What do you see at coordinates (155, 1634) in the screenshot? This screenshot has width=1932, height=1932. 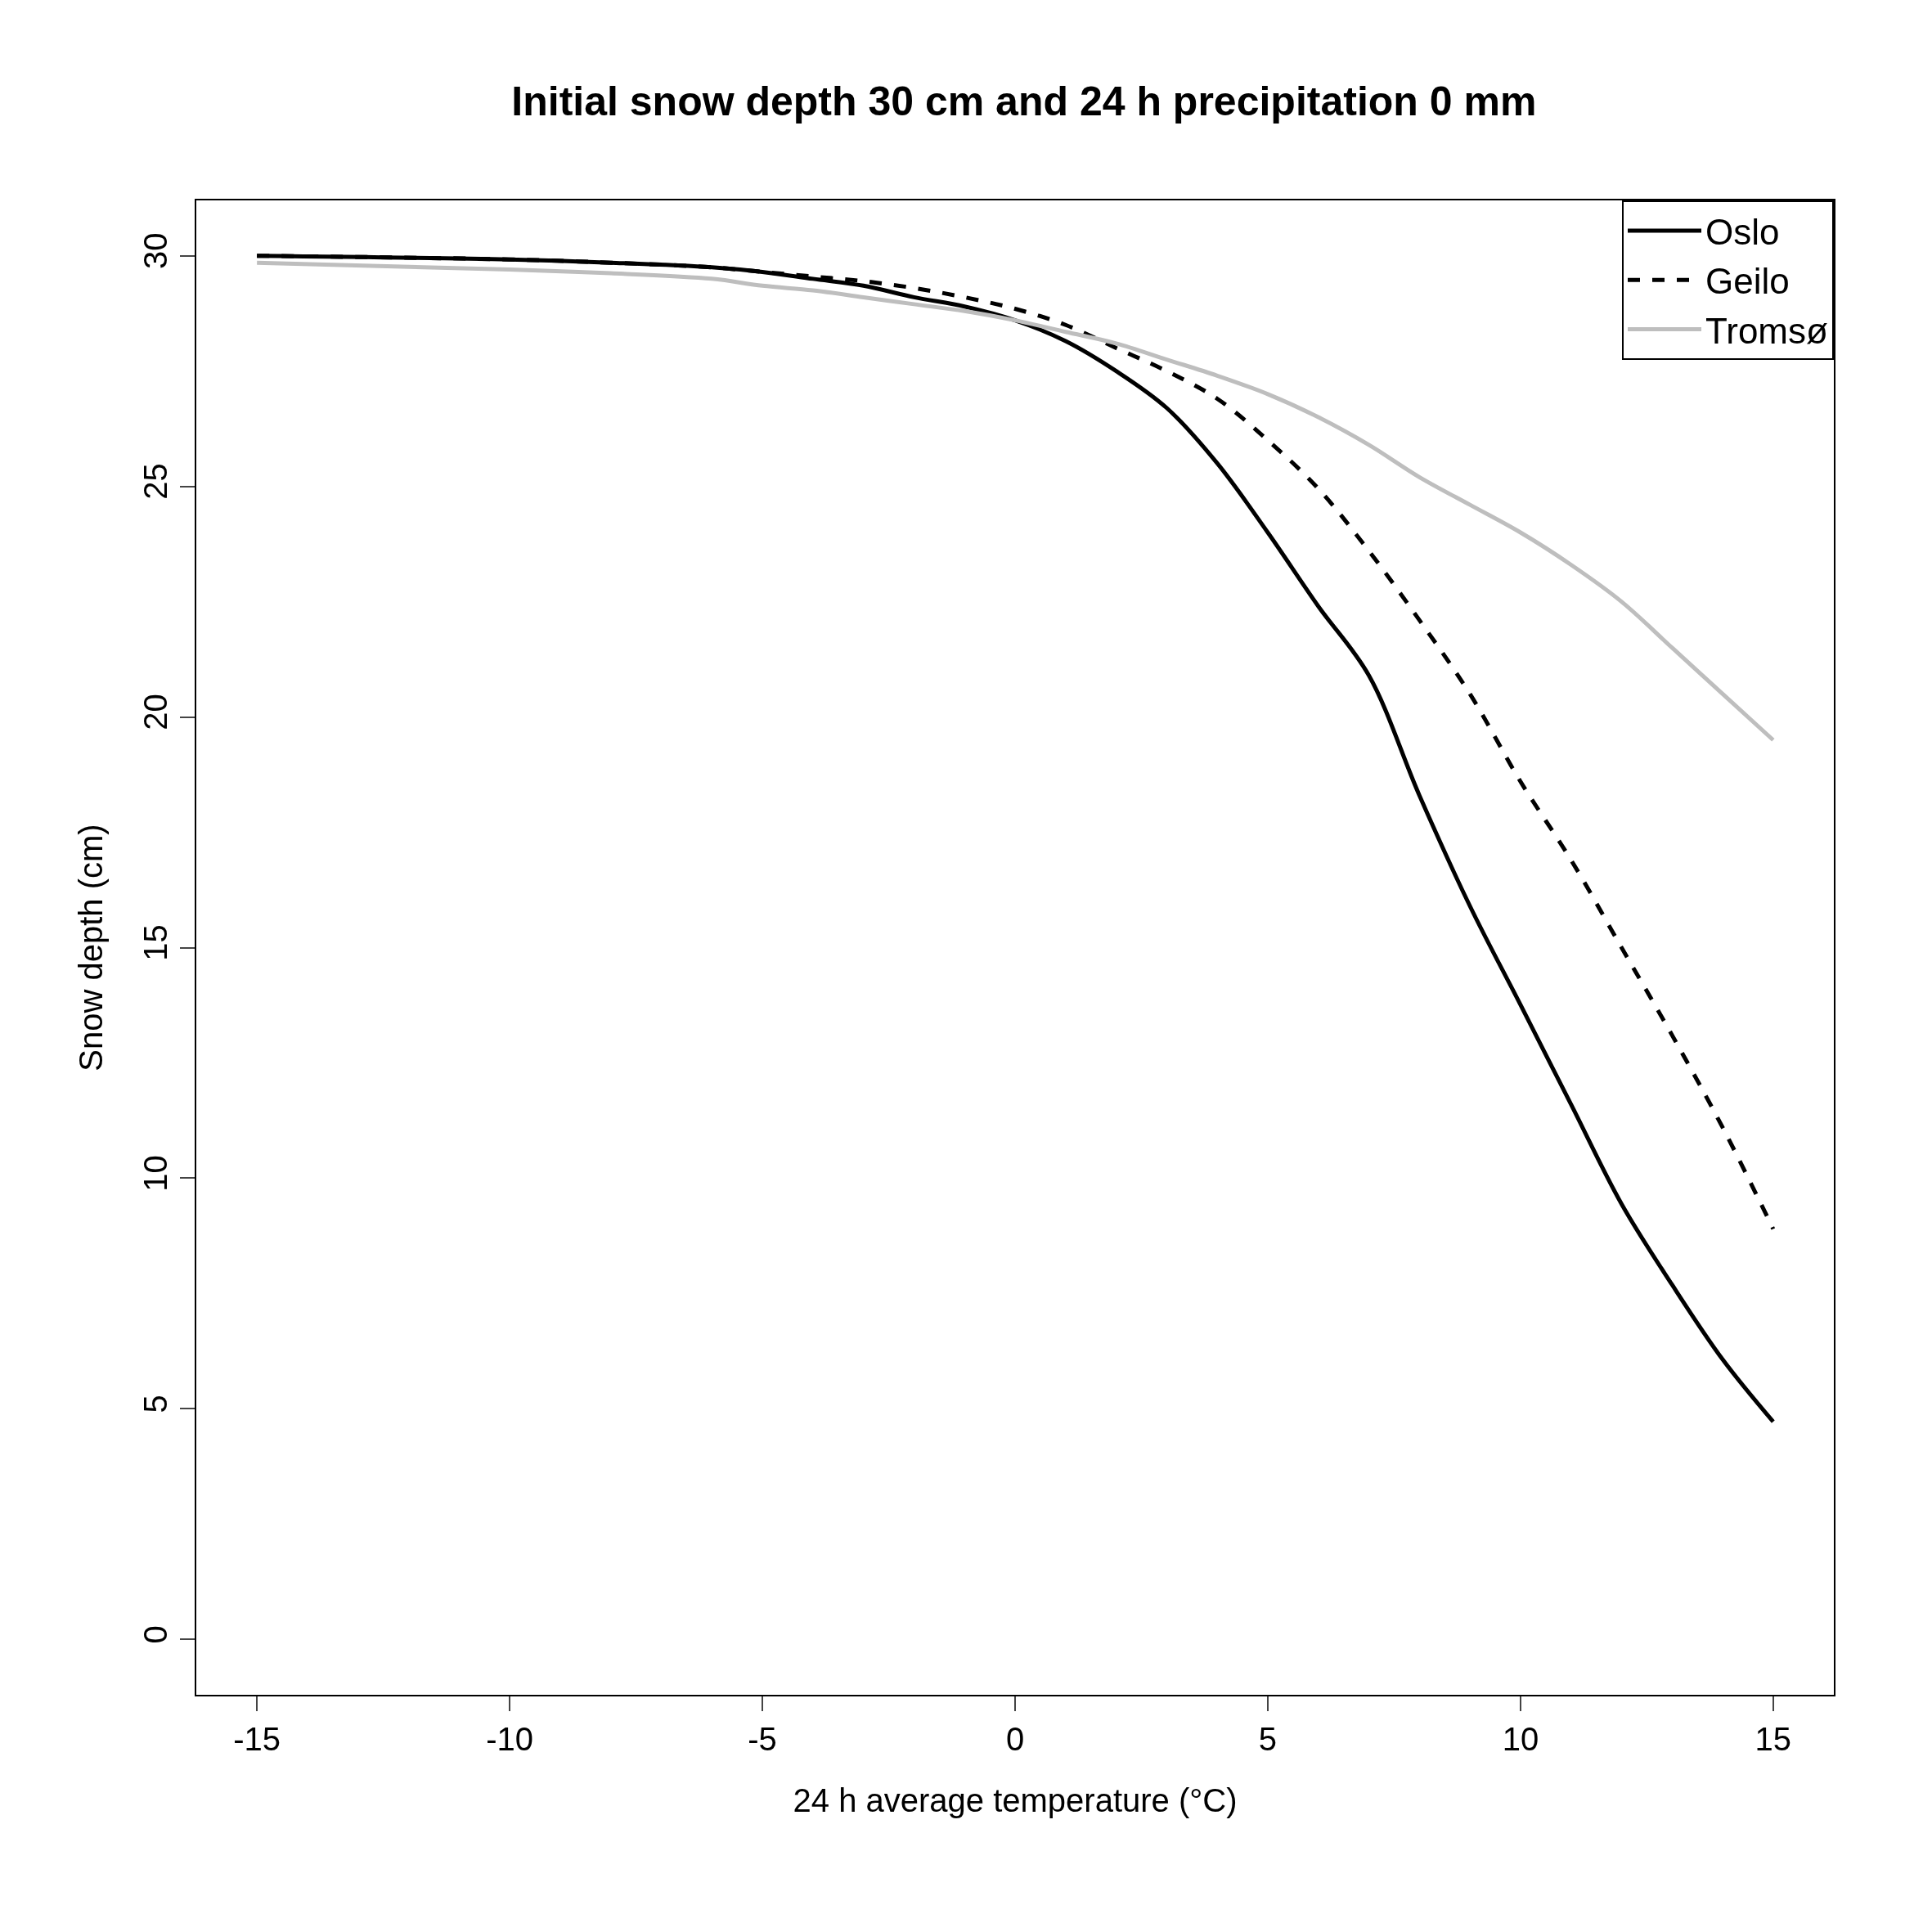 I see `y-tick-label: 0` at bounding box center [155, 1634].